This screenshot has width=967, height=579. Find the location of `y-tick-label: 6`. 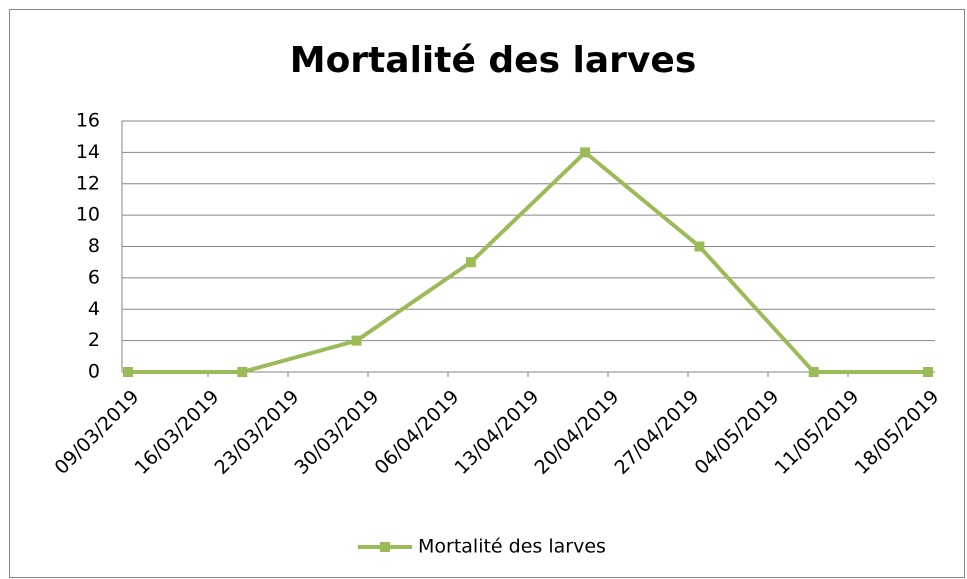

y-tick-label: 6 is located at coordinates (94, 277).